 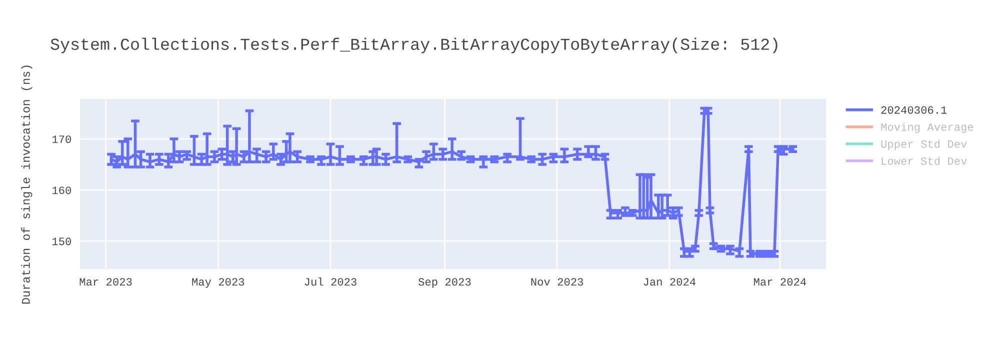 What do you see at coordinates (924, 145) in the screenshot?
I see `legend-label: Upper Std Dev` at bounding box center [924, 145].